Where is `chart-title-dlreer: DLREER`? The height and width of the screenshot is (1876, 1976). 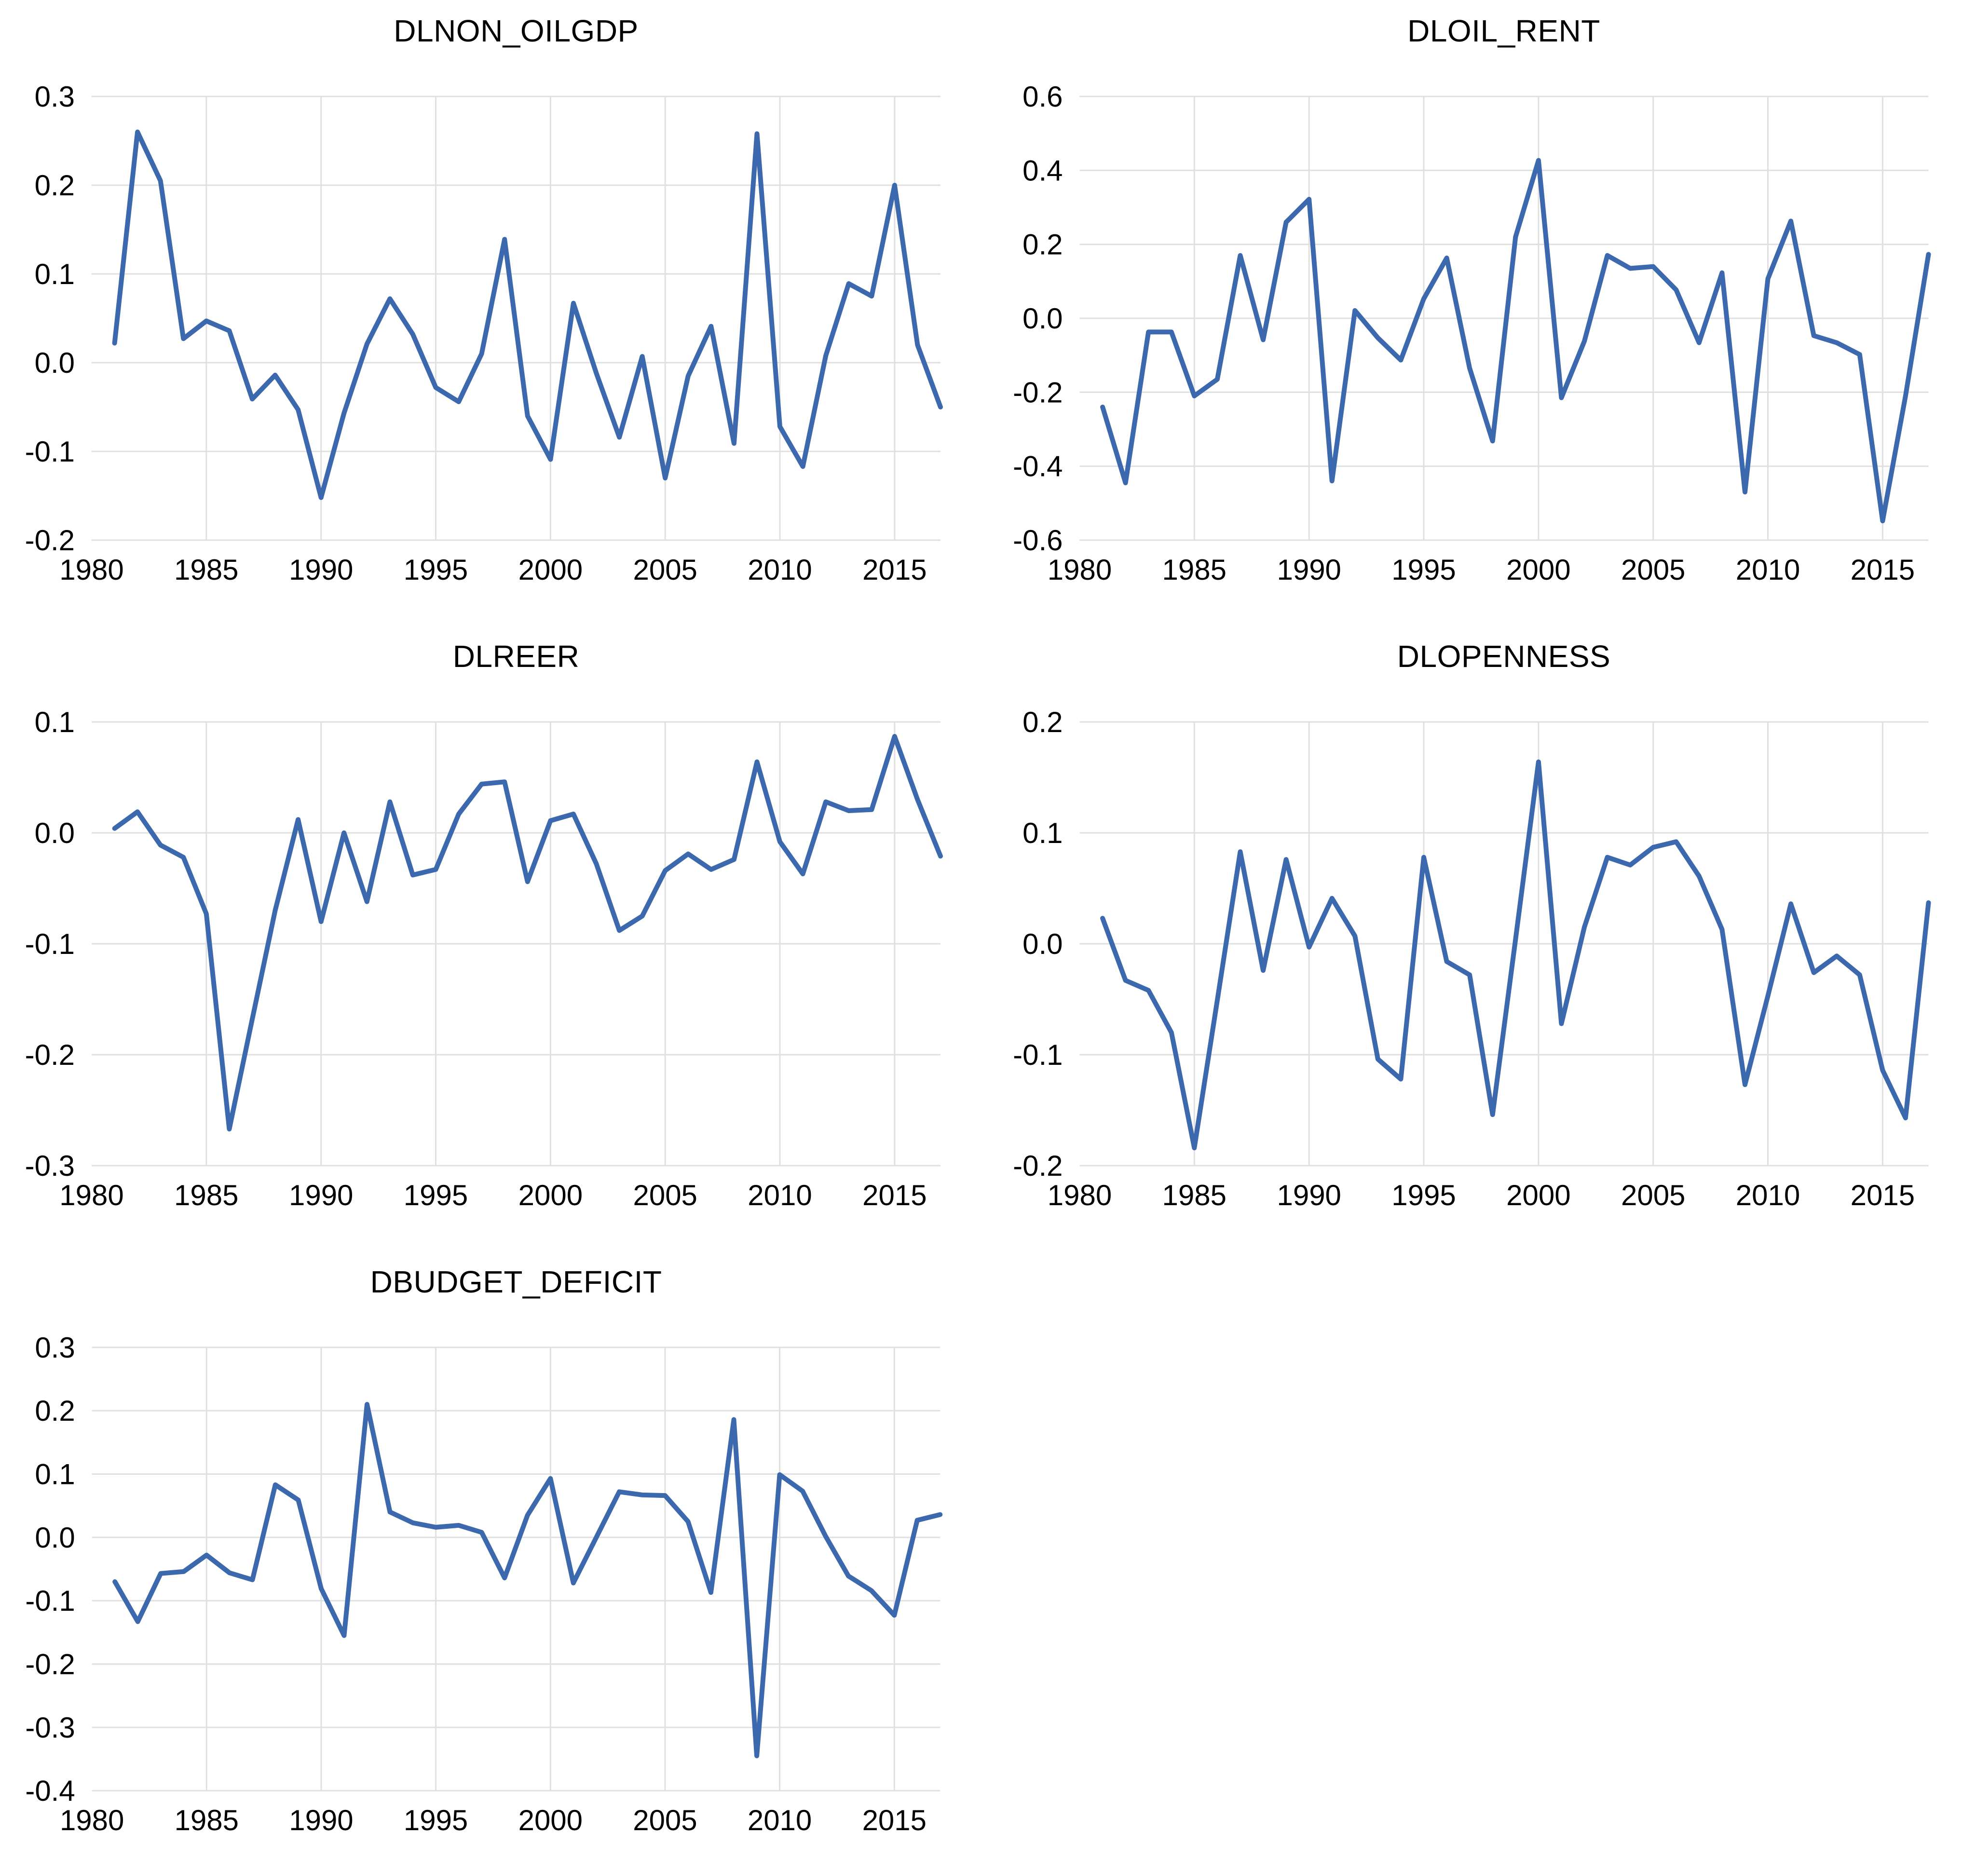
chart-title-dlreer: DLREER is located at coordinates (516, 656).